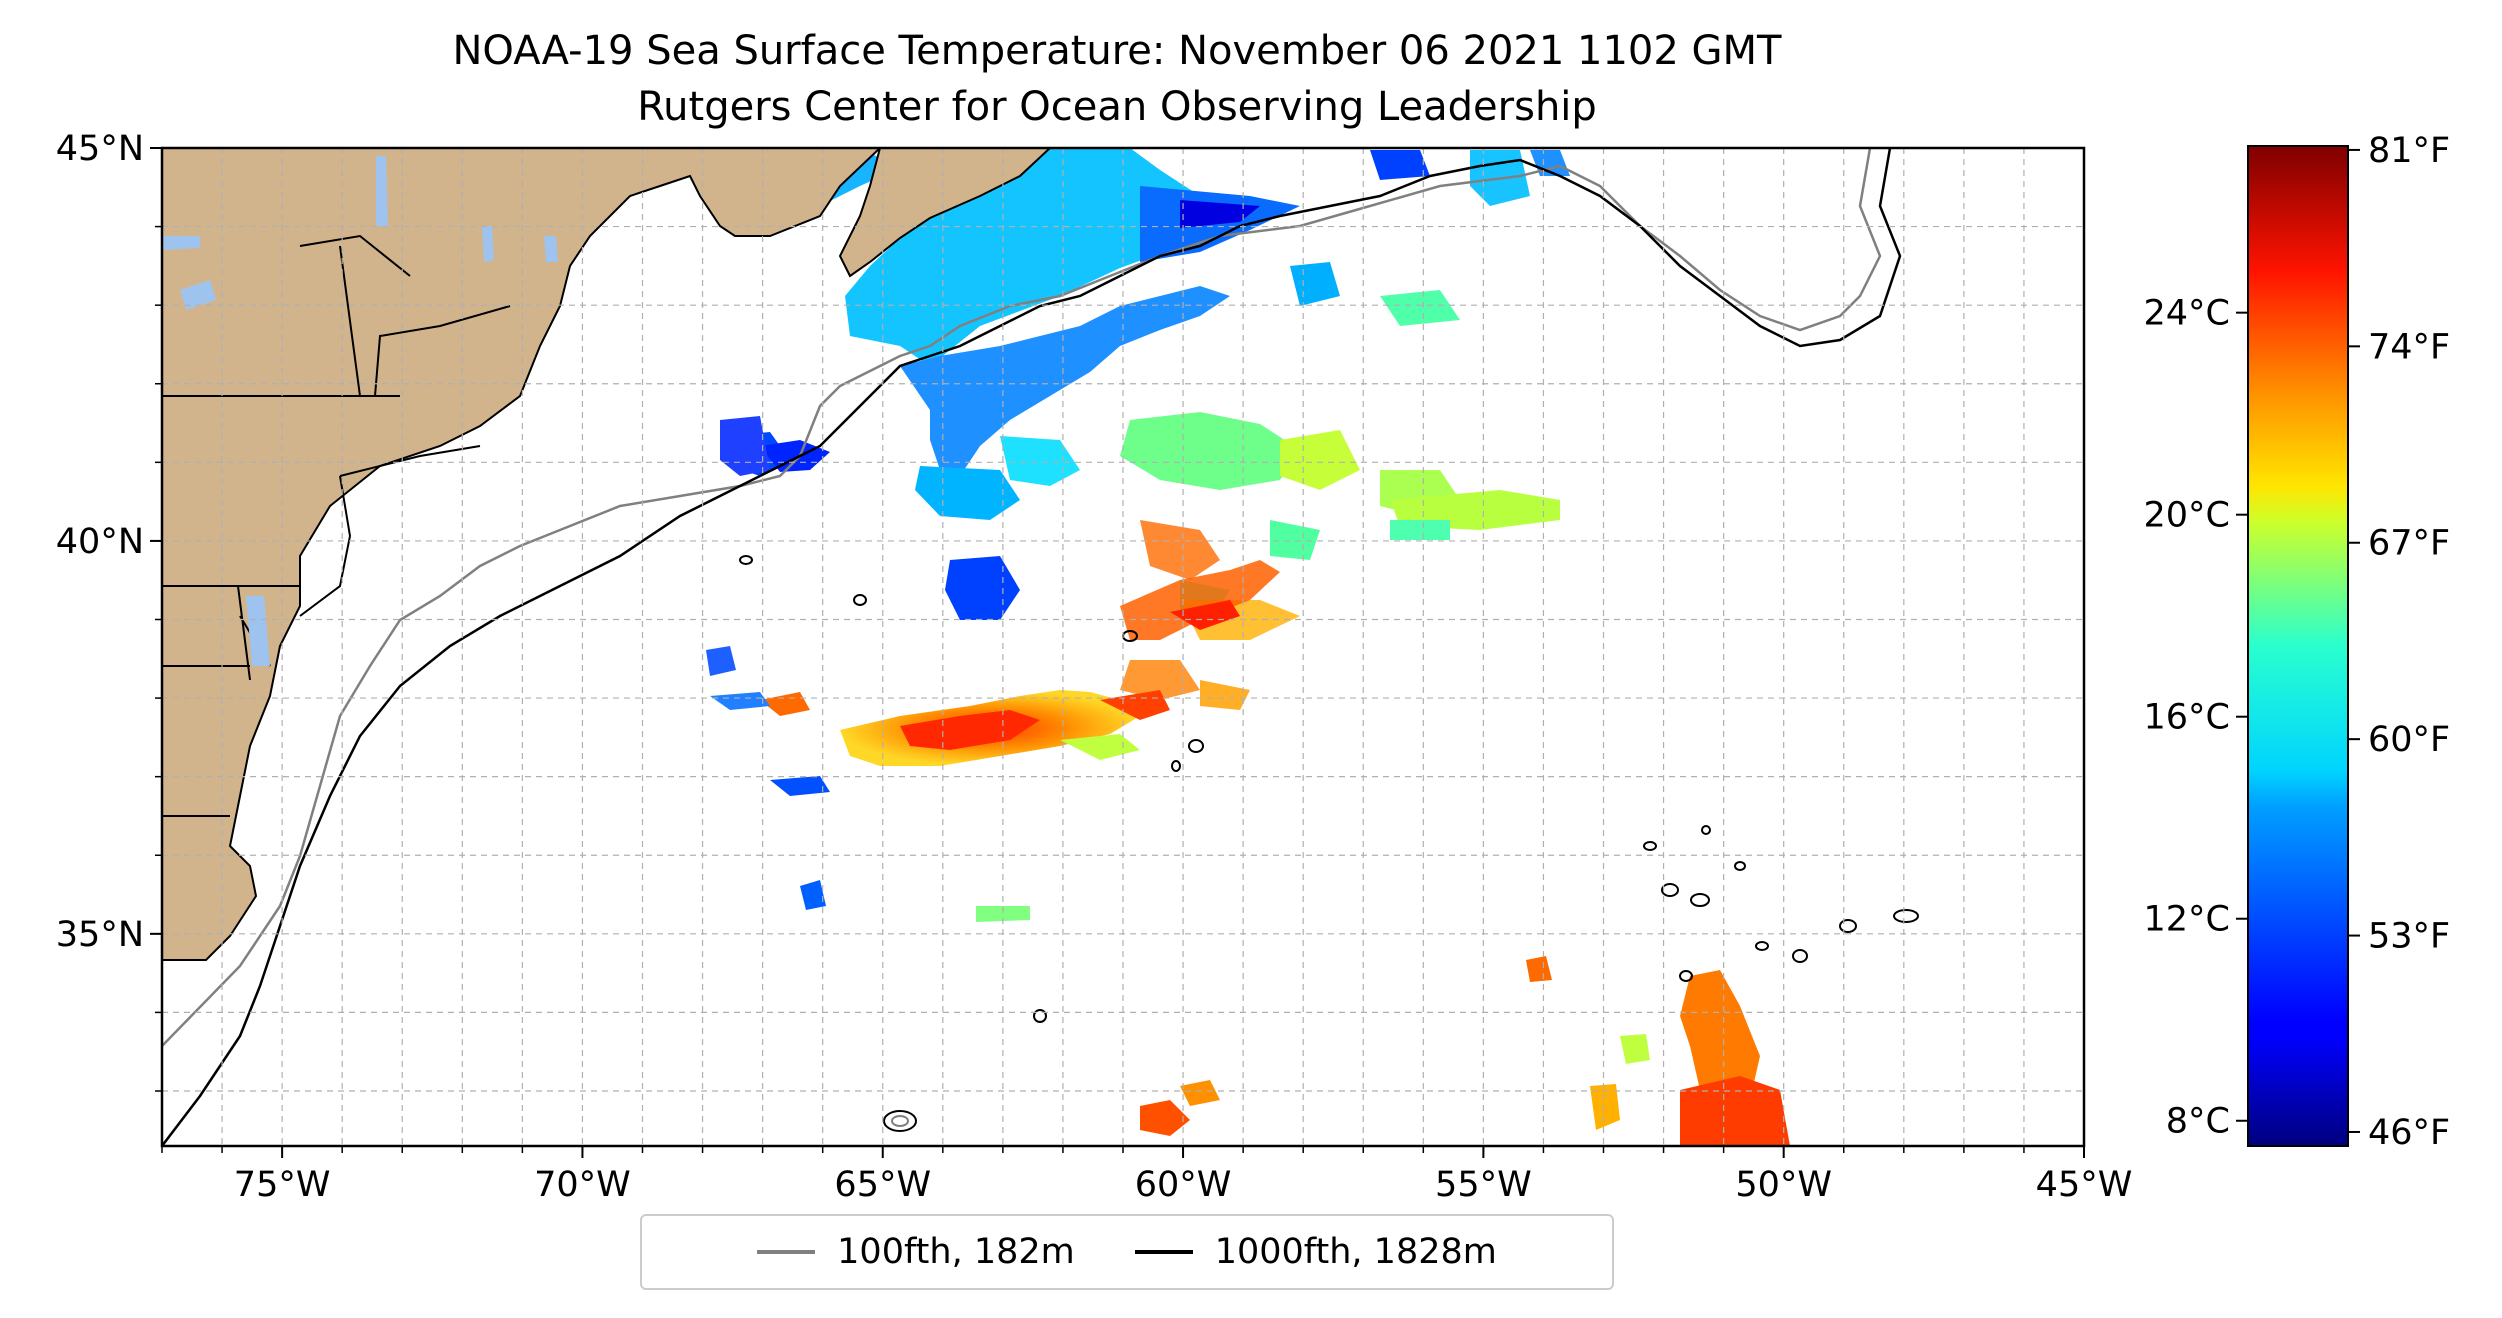  What do you see at coordinates (1163, 1252) in the screenshot?
I see `legend-swatch-1000fth` at bounding box center [1163, 1252].